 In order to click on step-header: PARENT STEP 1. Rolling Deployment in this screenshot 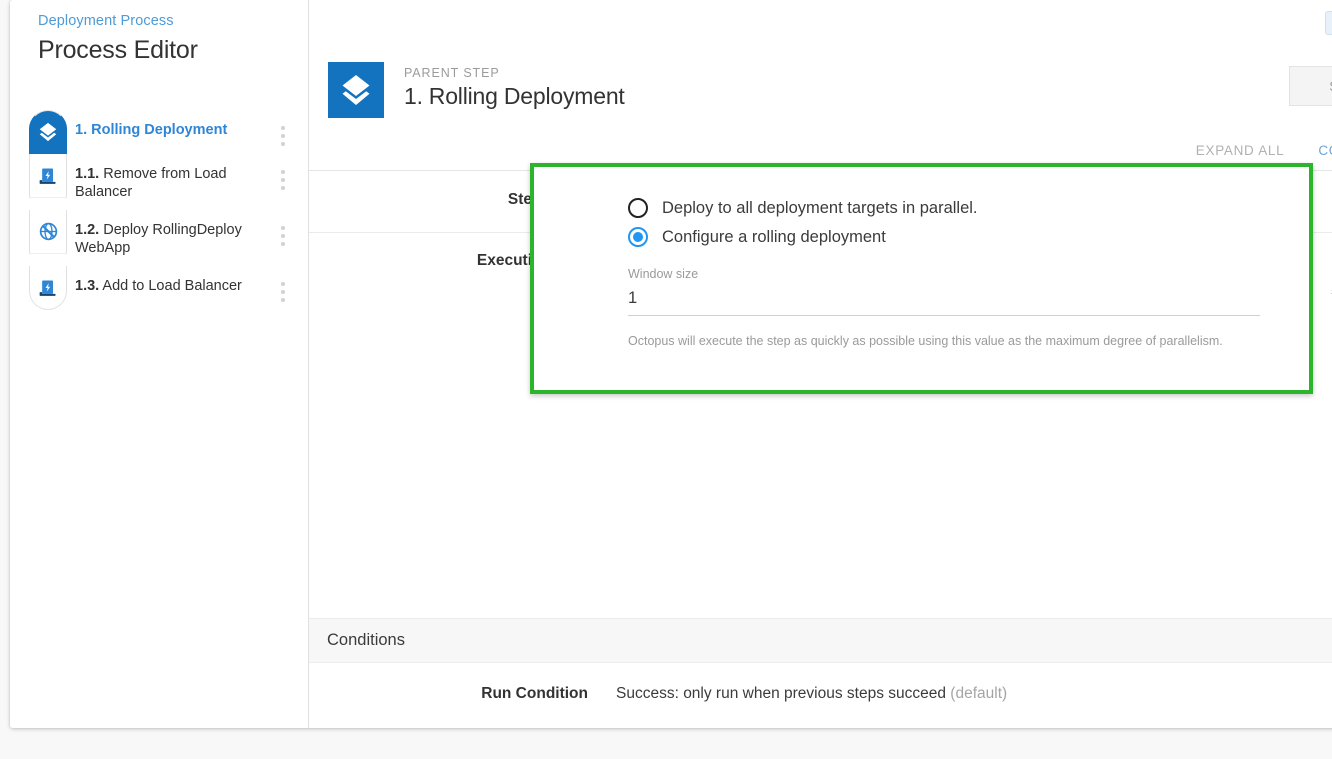, I will do `click(476, 90)`.